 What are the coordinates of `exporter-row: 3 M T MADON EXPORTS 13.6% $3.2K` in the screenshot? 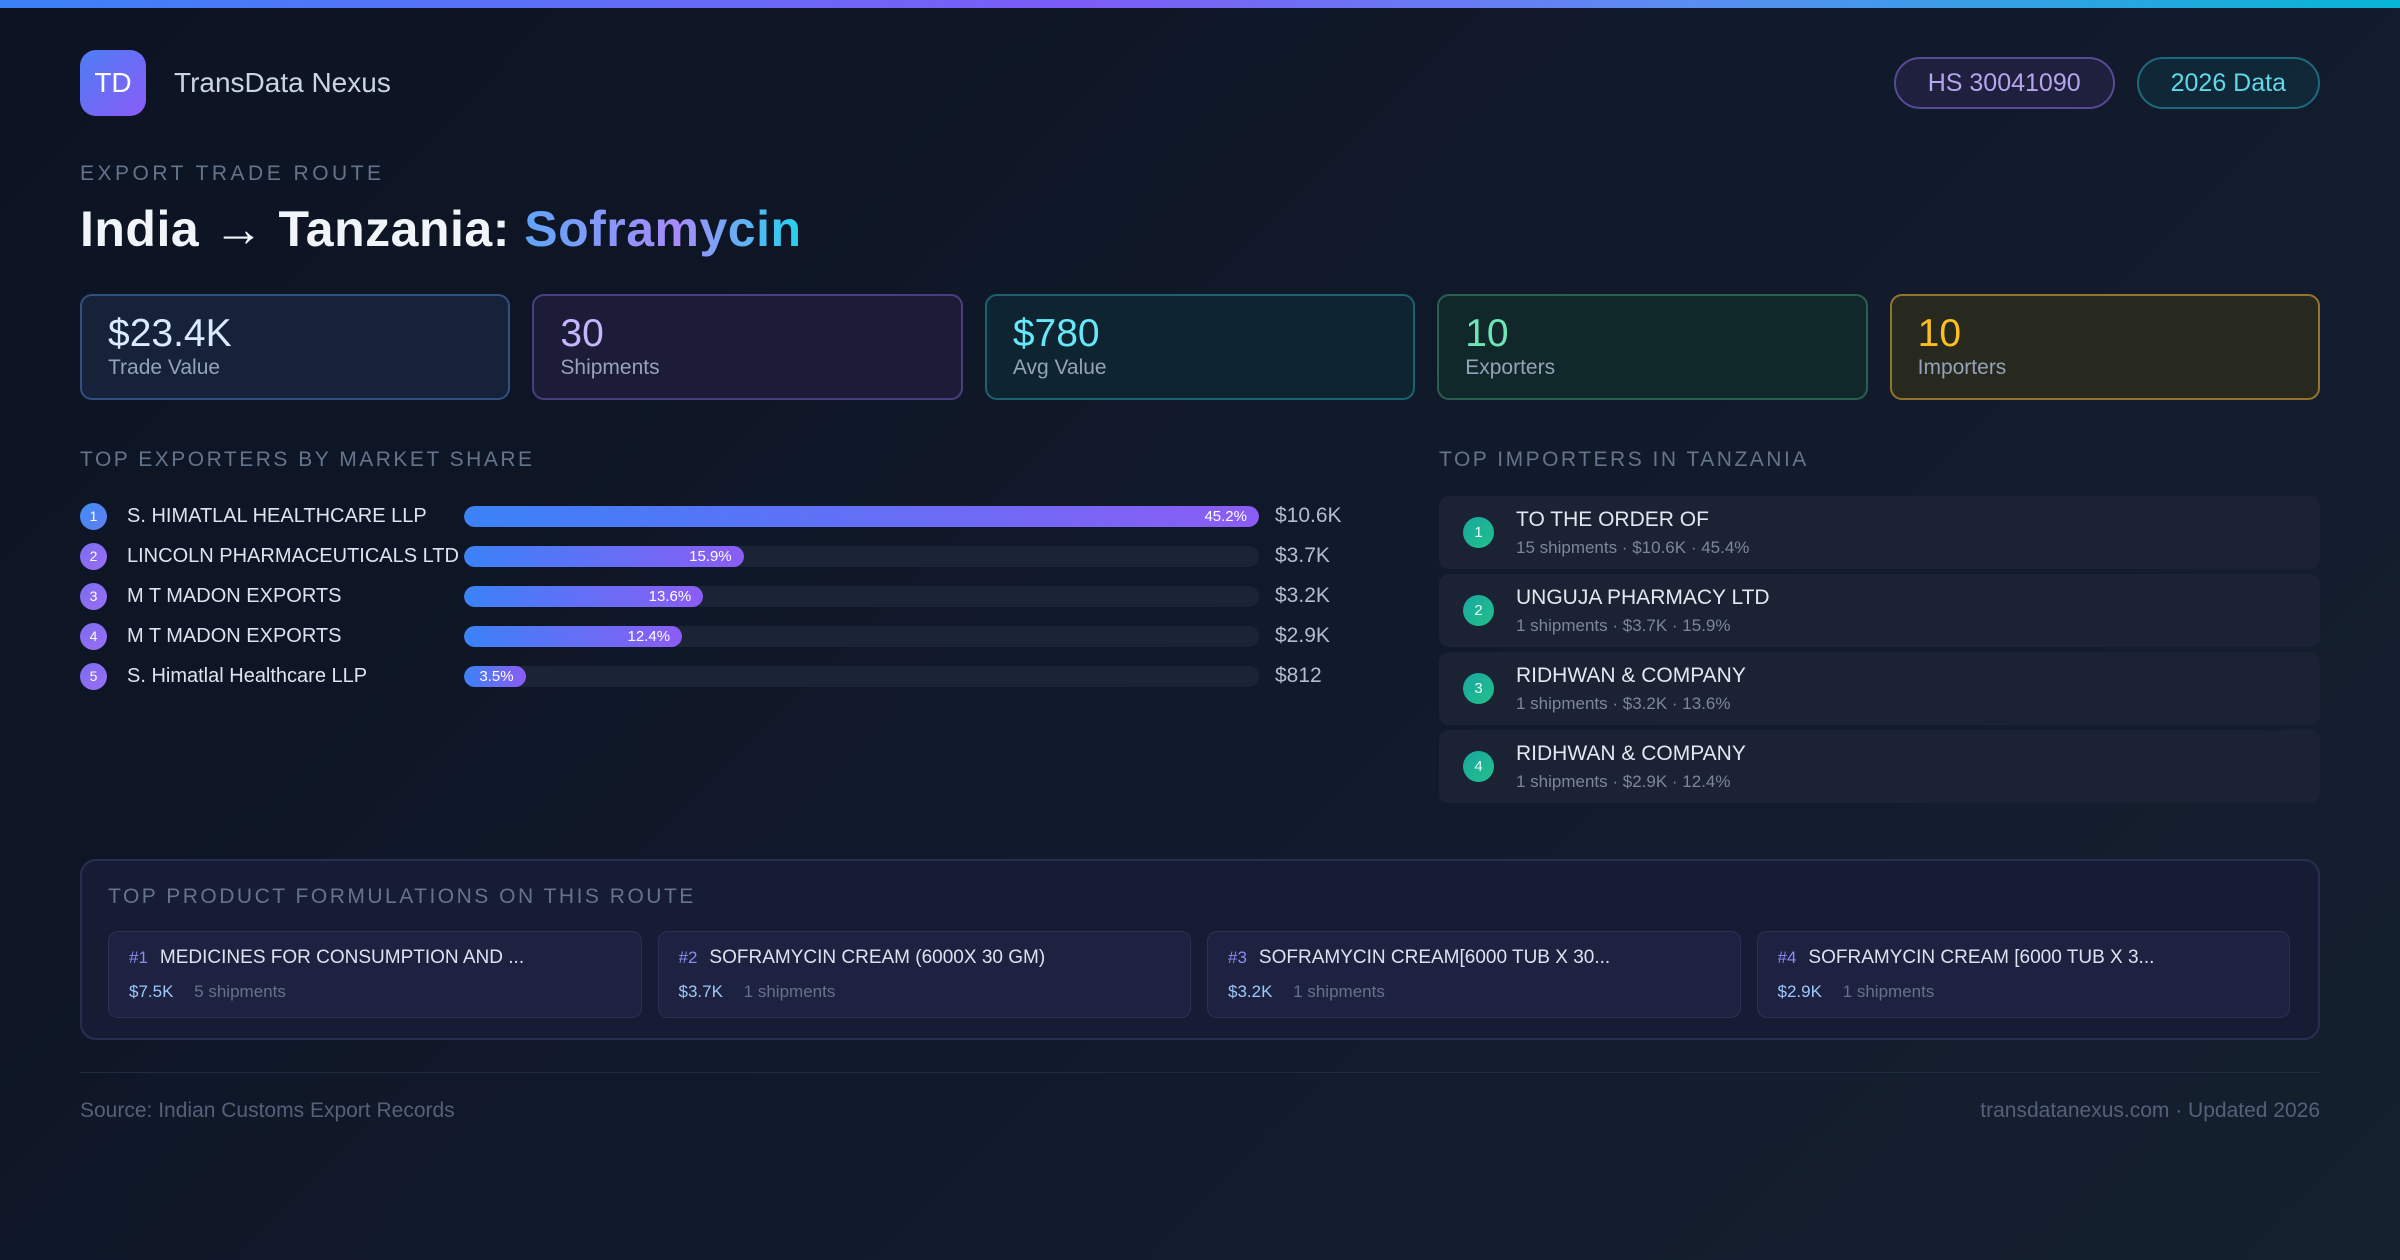 It's located at (725, 596).